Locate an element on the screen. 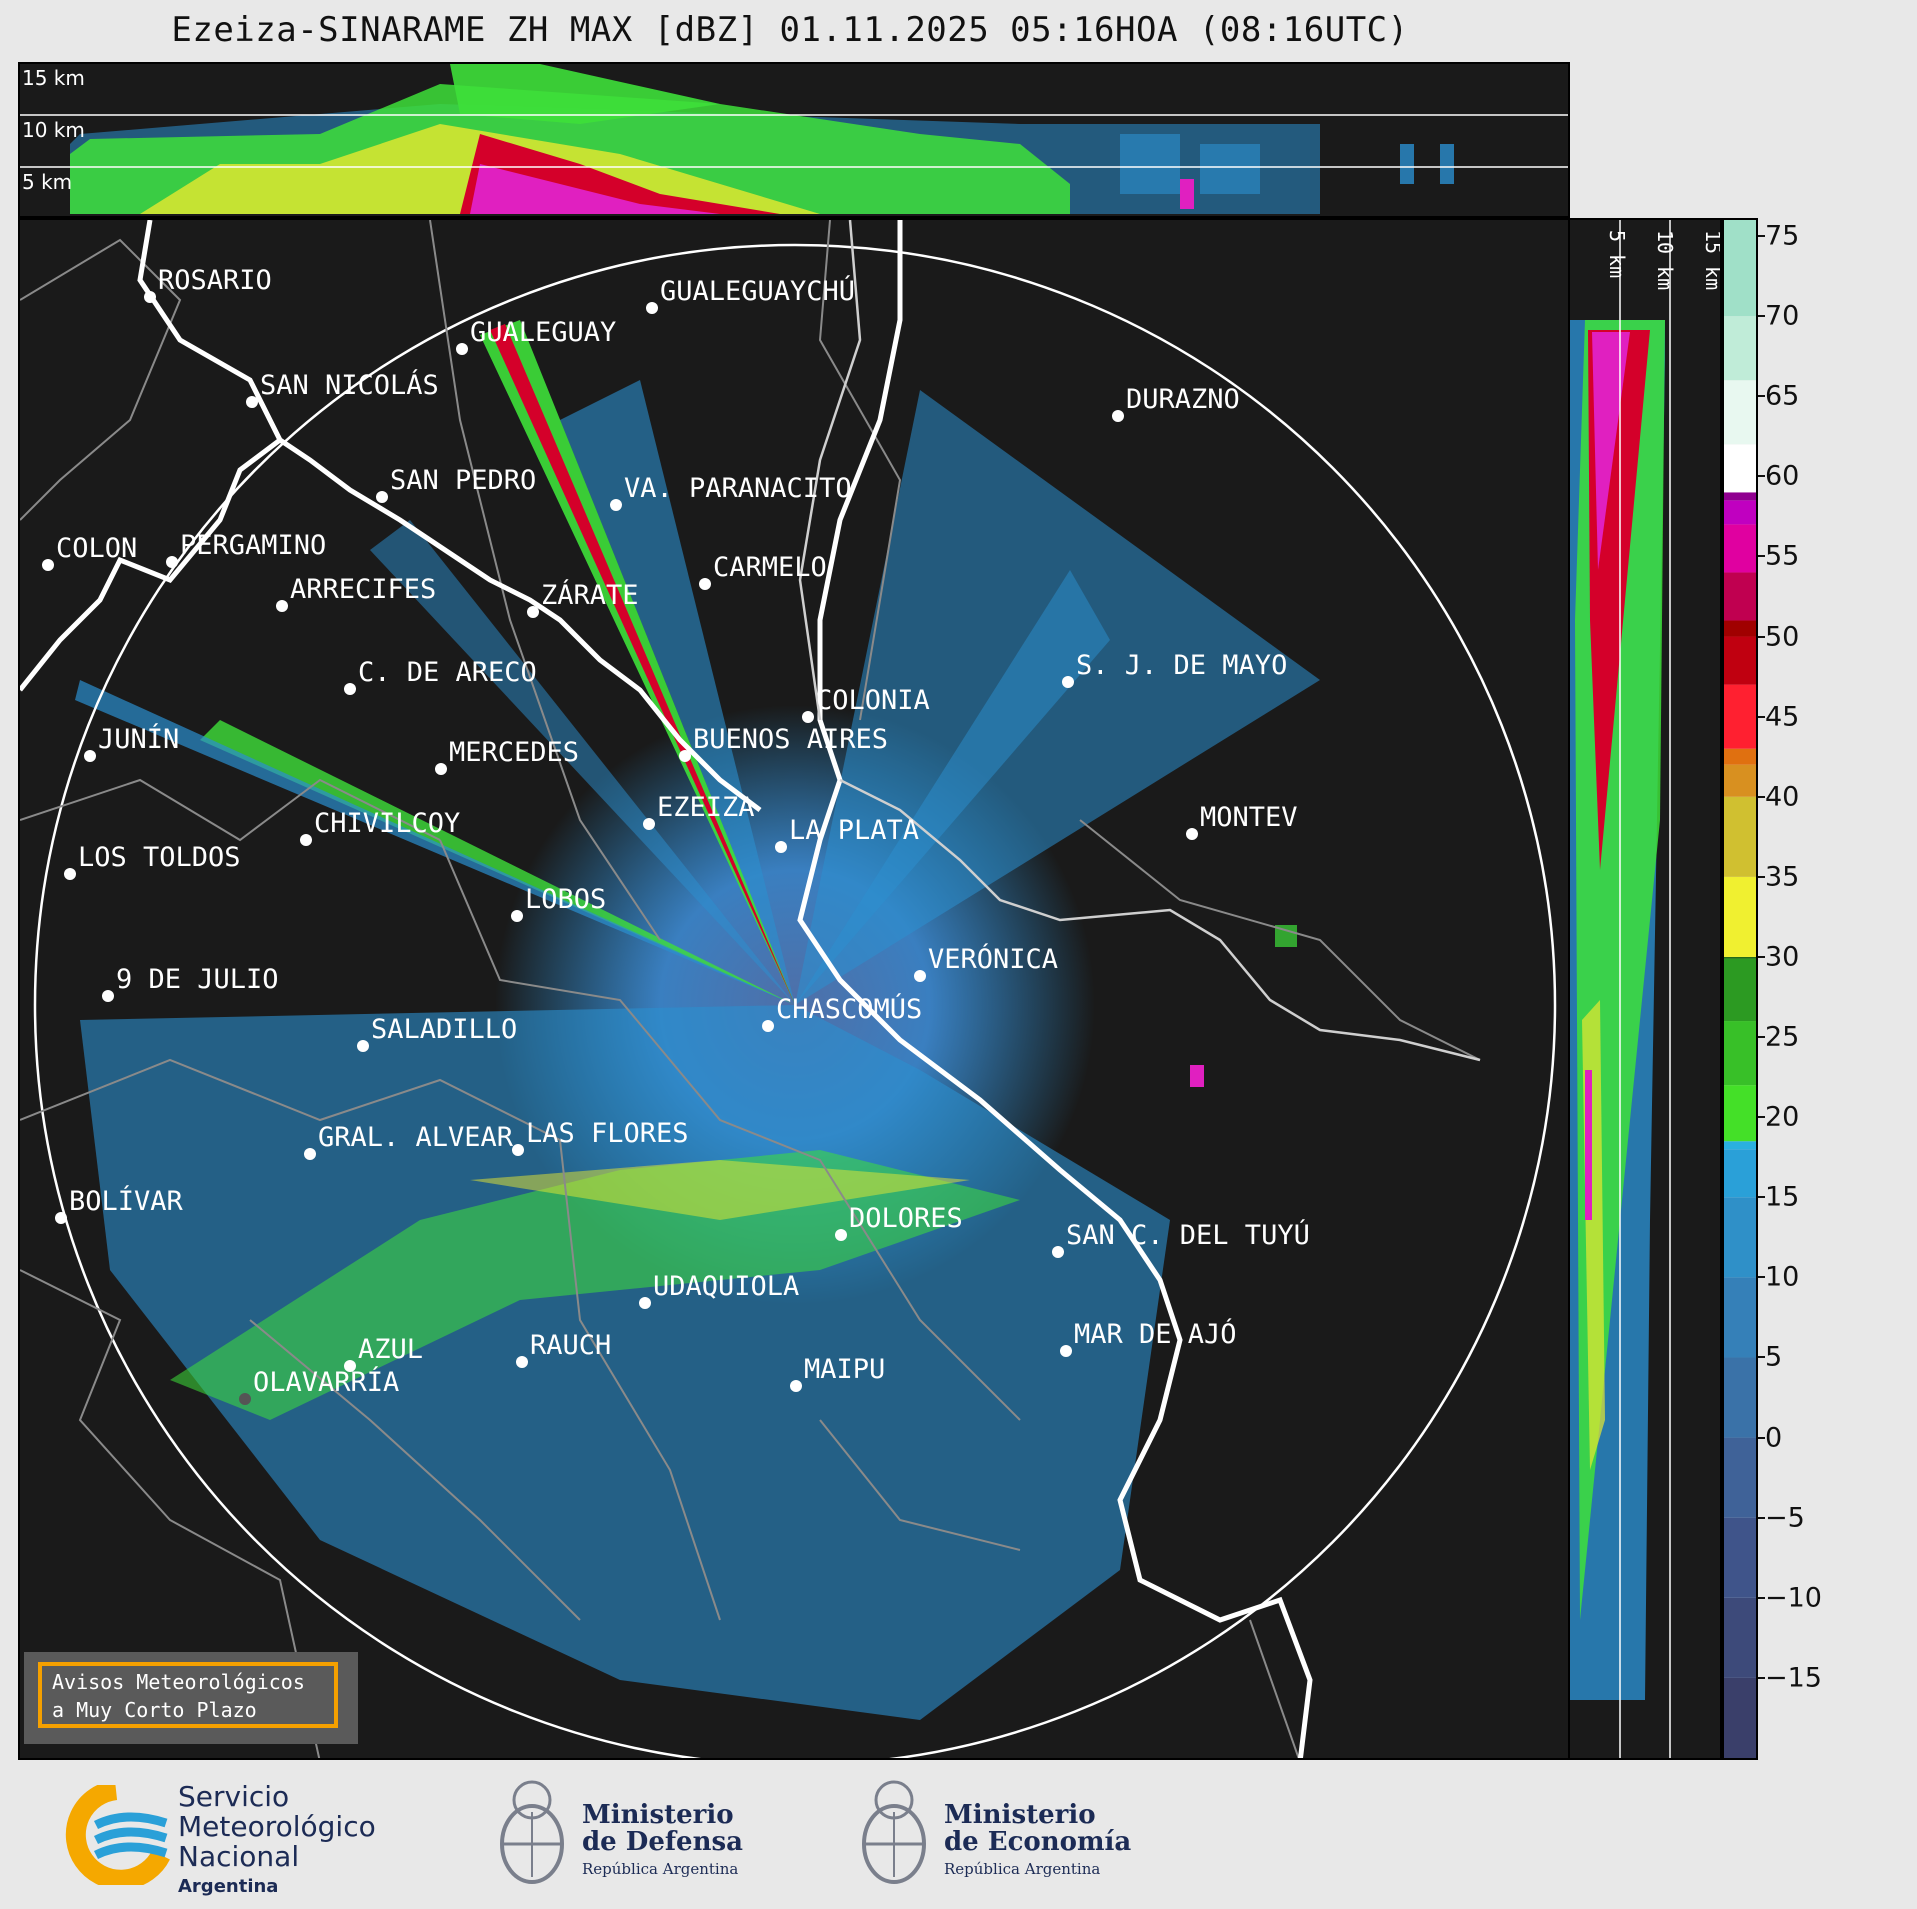 Image resolution: width=1917 pixels, height=1909 pixels. smn-line2: Meteorológico is located at coordinates (277, 1826).